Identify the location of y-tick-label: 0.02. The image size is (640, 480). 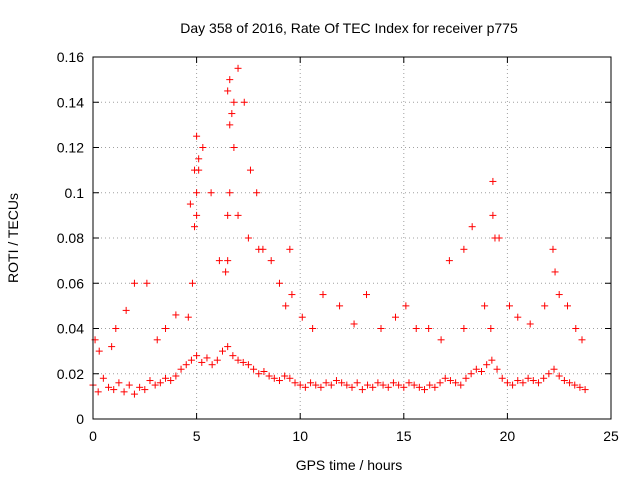
(70, 374).